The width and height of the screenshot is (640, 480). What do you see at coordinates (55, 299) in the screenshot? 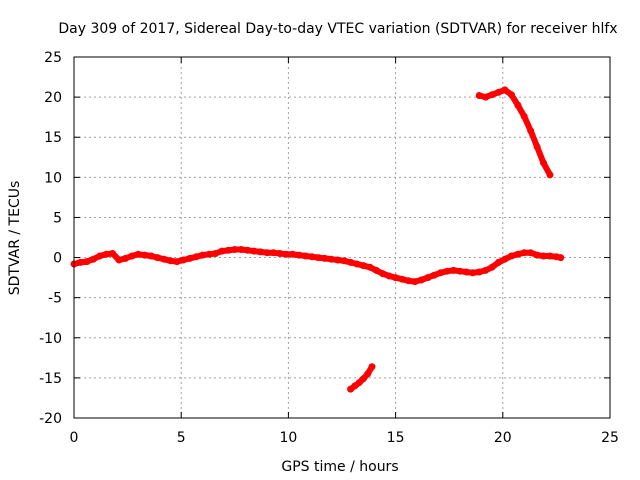
I see `y-tick-label: -5` at bounding box center [55, 299].